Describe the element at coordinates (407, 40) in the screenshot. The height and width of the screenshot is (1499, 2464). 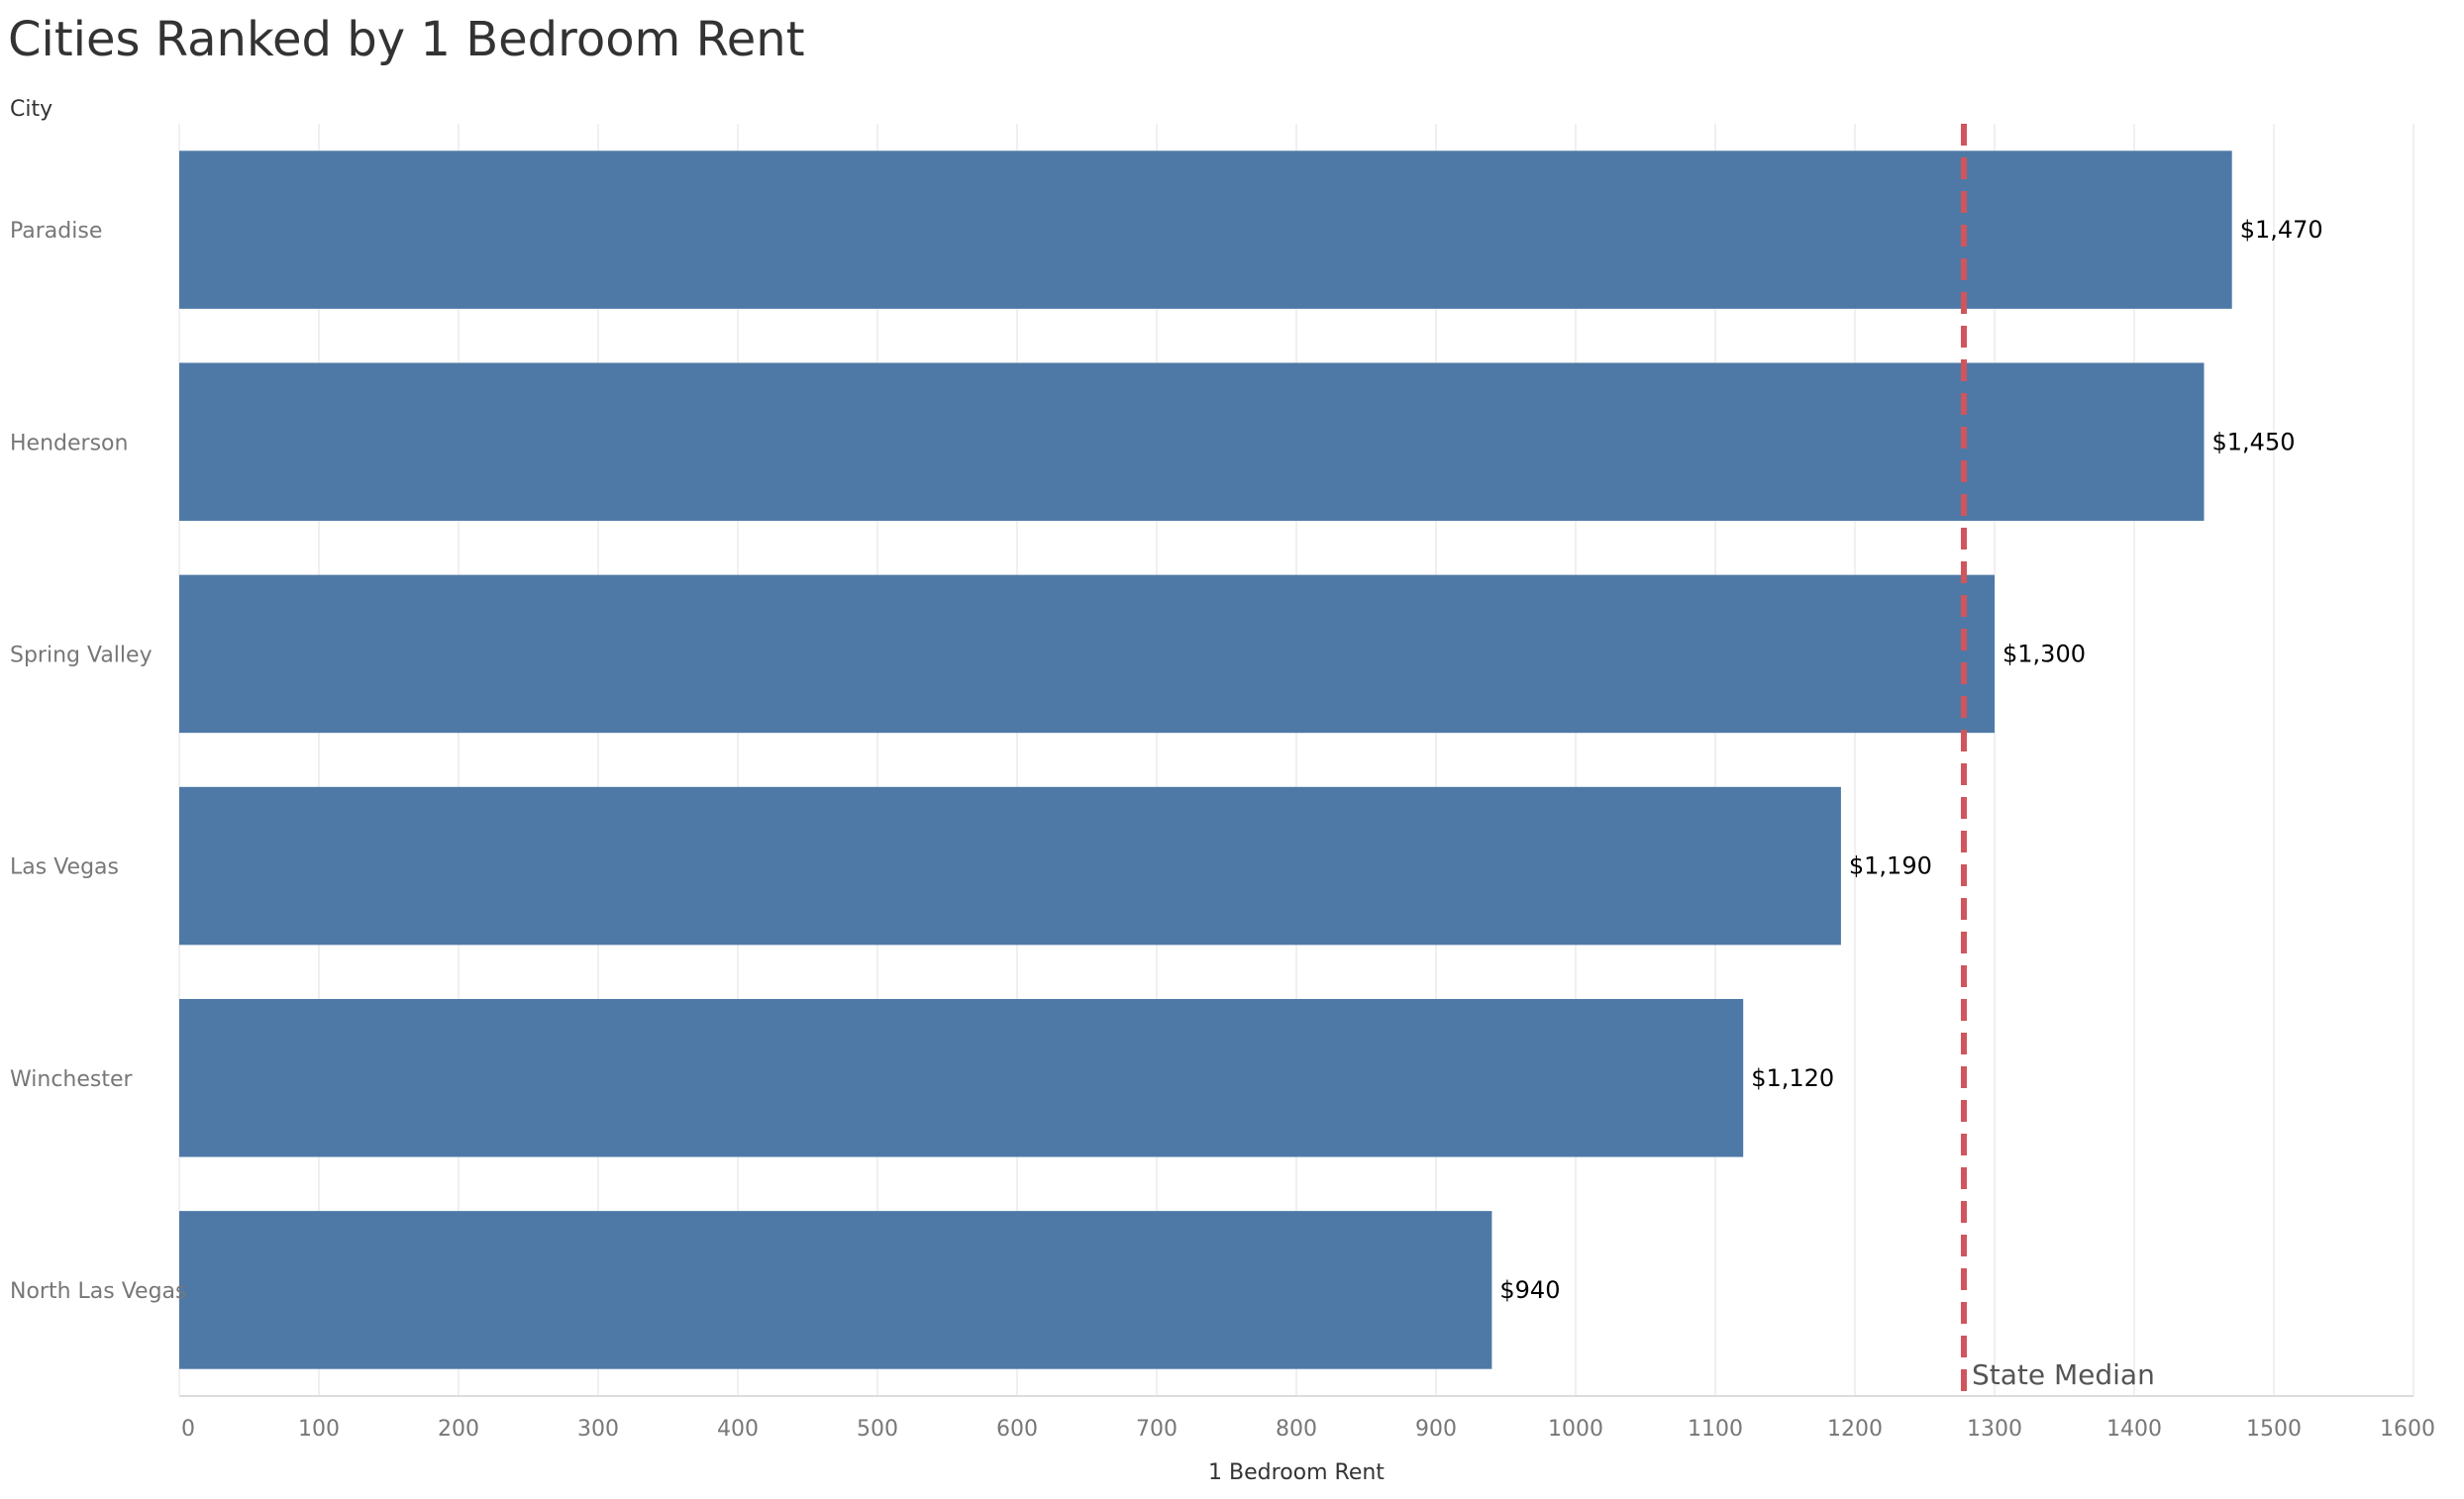
I see `chart-title: Cities Ranked by 1 Bedroom Rent` at that location.